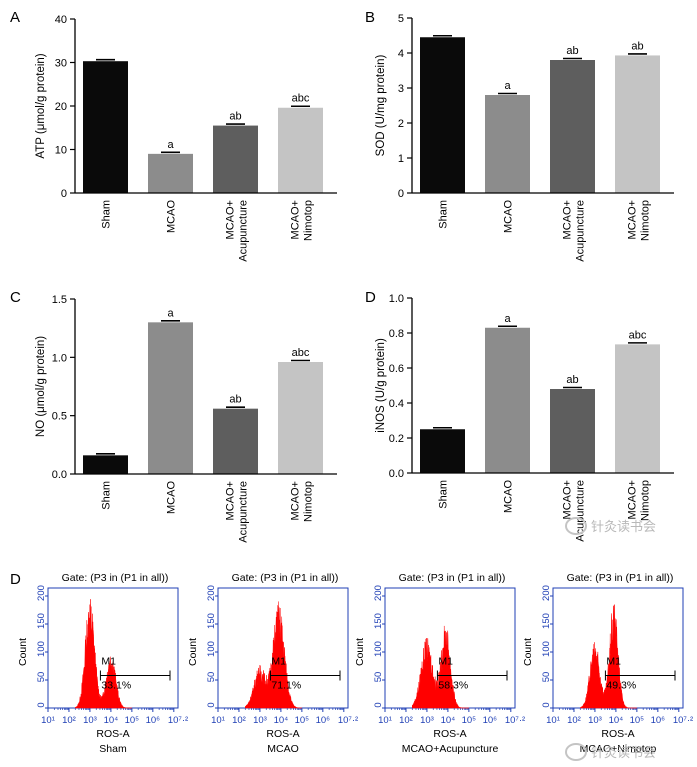 Image resolution: width=697 pixels, height=767 pixels. I want to click on marker-percent: 49.3%, so click(621, 686).